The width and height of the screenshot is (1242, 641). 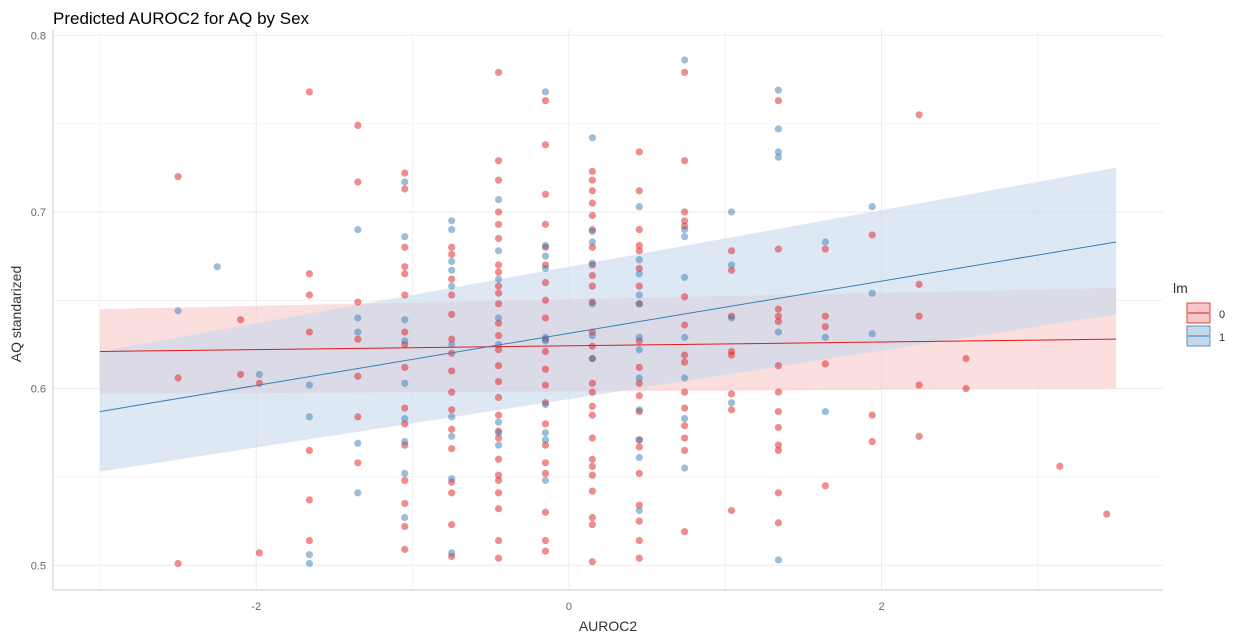 I want to click on x-axis-title: AUROC2, so click(x=608, y=626).